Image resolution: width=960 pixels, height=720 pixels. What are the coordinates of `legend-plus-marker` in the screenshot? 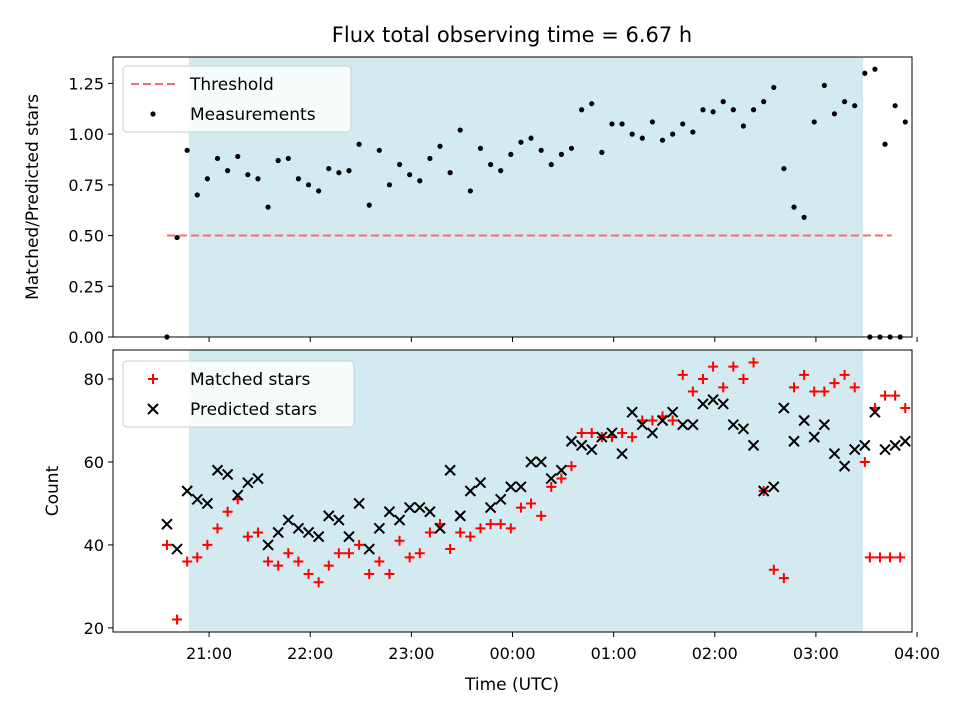 It's located at (153, 379).